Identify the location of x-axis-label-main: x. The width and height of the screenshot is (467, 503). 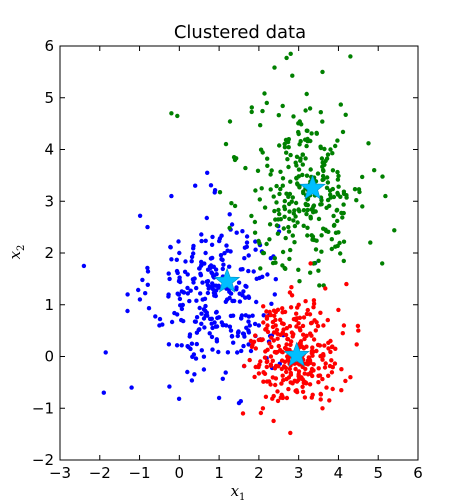
(235, 491).